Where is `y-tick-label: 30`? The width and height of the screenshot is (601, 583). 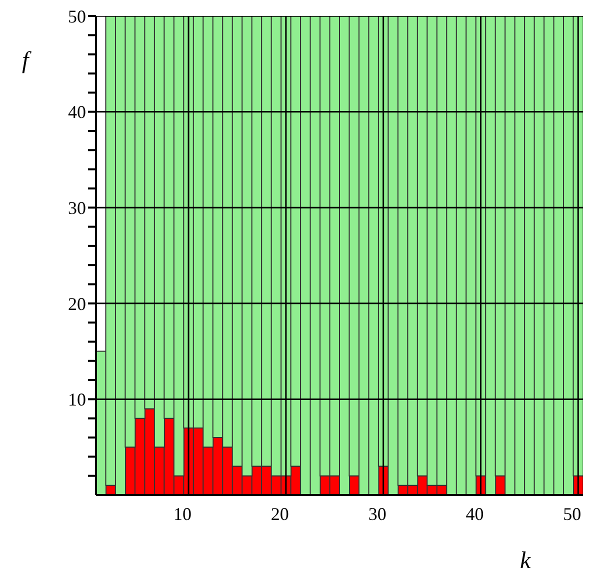 y-tick-label: 30 is located at coordinates (77, 208).